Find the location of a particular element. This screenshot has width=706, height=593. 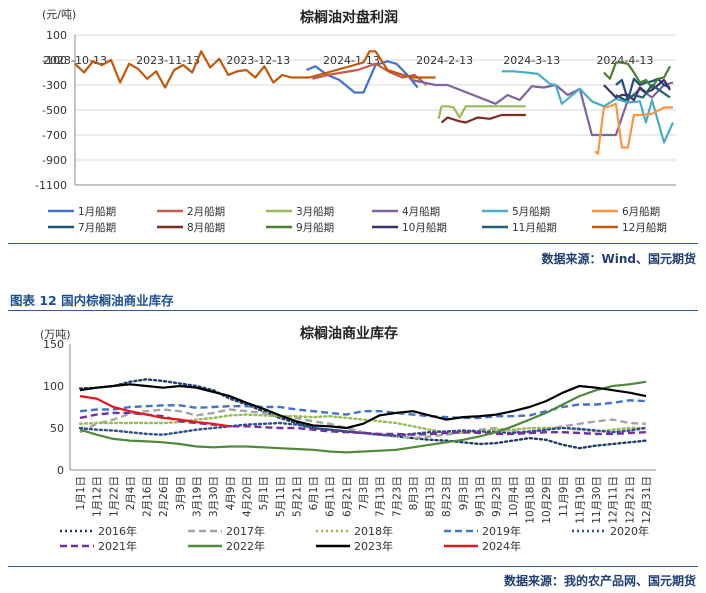

x-tick-label: 10月18日 is located at coordinates (530, 500).